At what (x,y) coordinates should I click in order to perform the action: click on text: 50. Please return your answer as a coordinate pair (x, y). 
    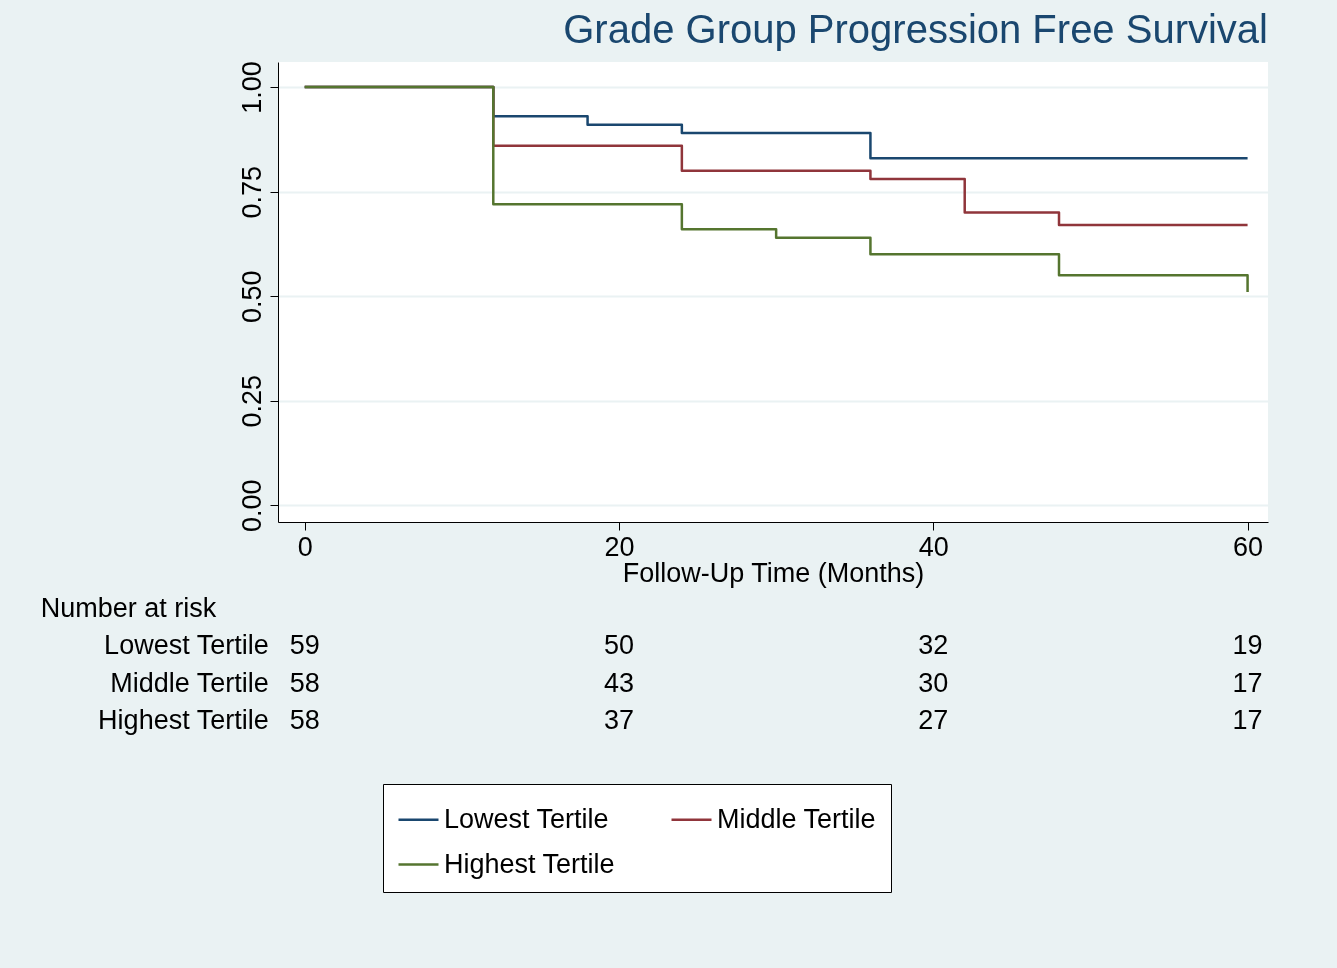
    Looking at the image, I should click on (619, 645).